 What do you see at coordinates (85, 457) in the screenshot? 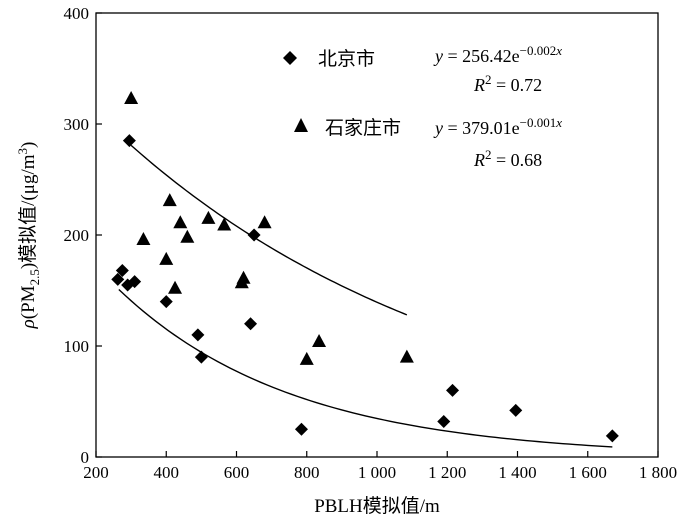
I see `y-tick-label: 0` at bounding box center [85, 457].